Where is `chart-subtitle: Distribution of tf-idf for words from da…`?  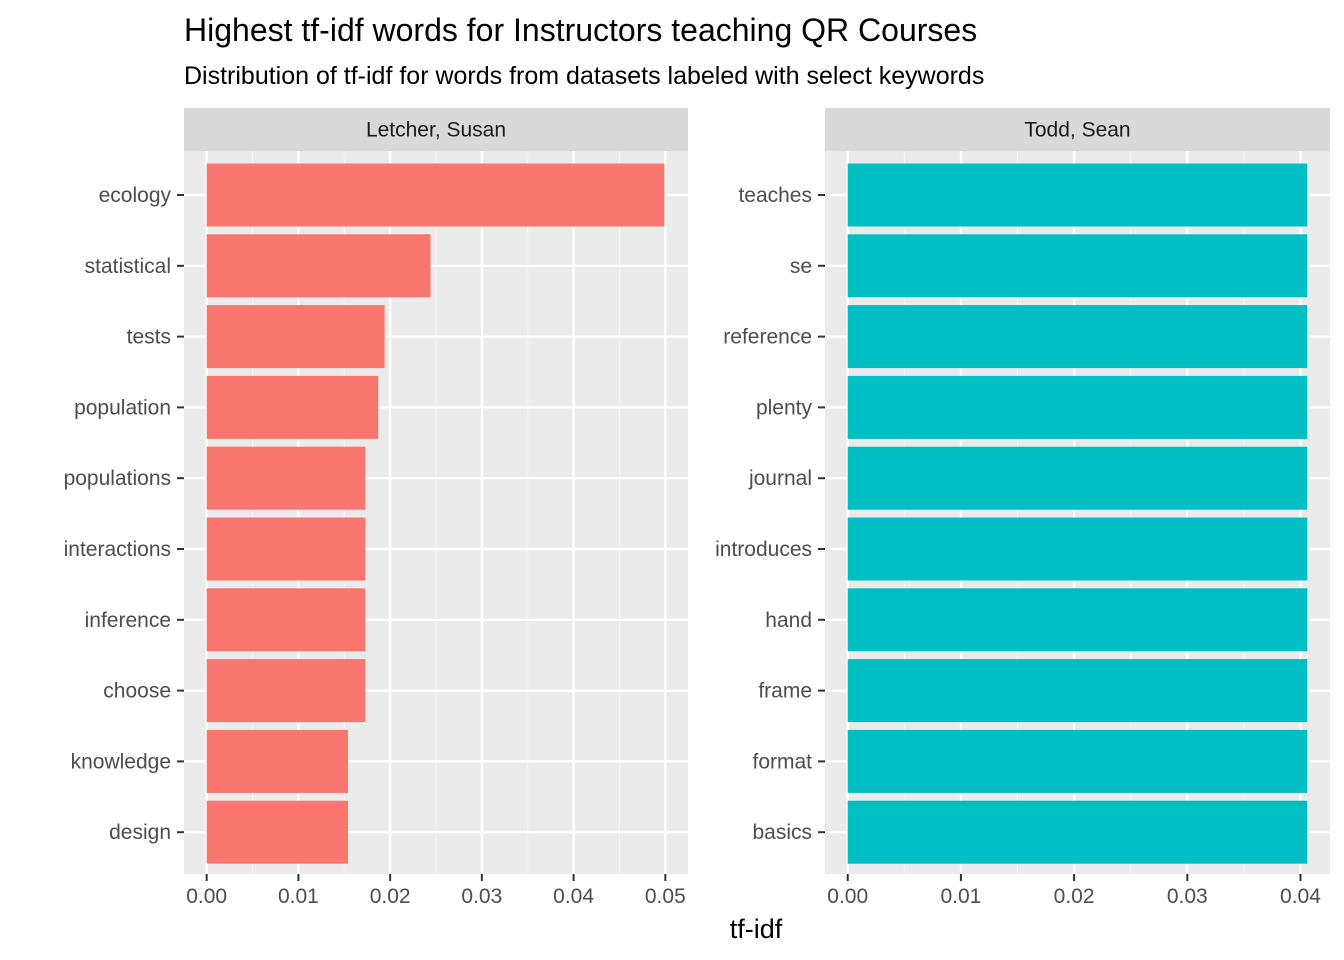 chart-subtitle: Distribution of tf-idf for words from da… is located at coordinates (584, 76).